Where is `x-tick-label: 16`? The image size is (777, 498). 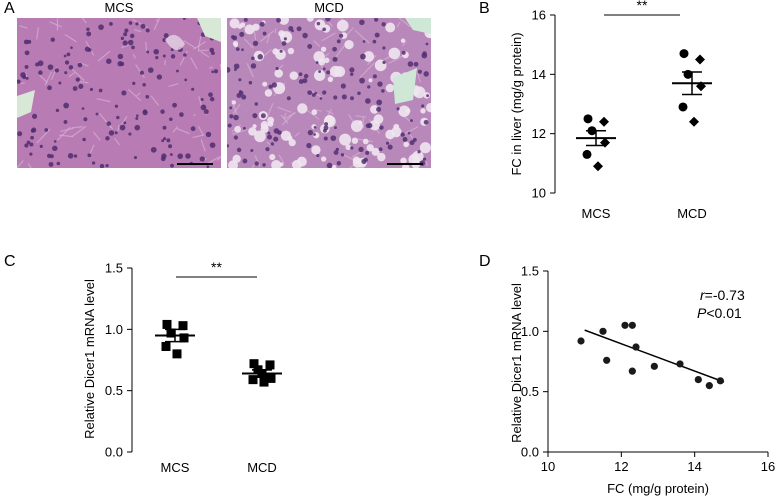 x-tick-label: 16 is located at coordinates (768, 466).